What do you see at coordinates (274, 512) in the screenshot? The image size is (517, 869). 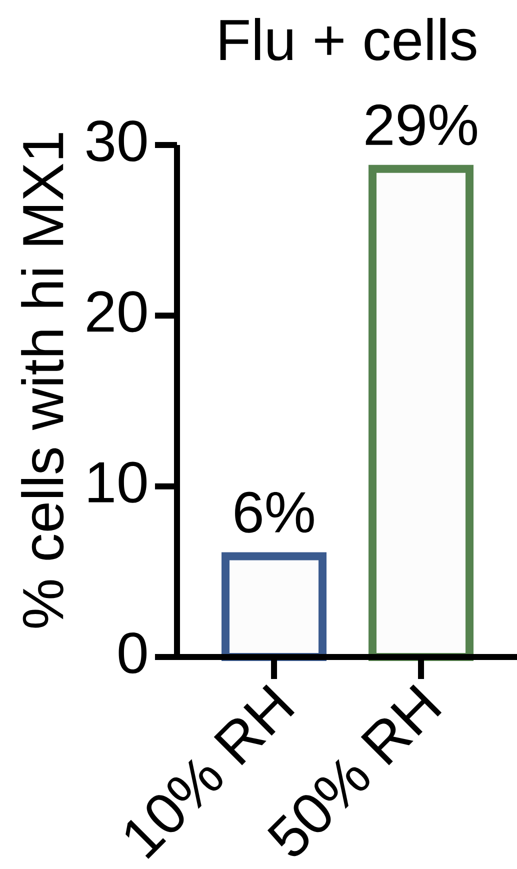 I see `data-label: 6%` at bounding box center [274, 512].